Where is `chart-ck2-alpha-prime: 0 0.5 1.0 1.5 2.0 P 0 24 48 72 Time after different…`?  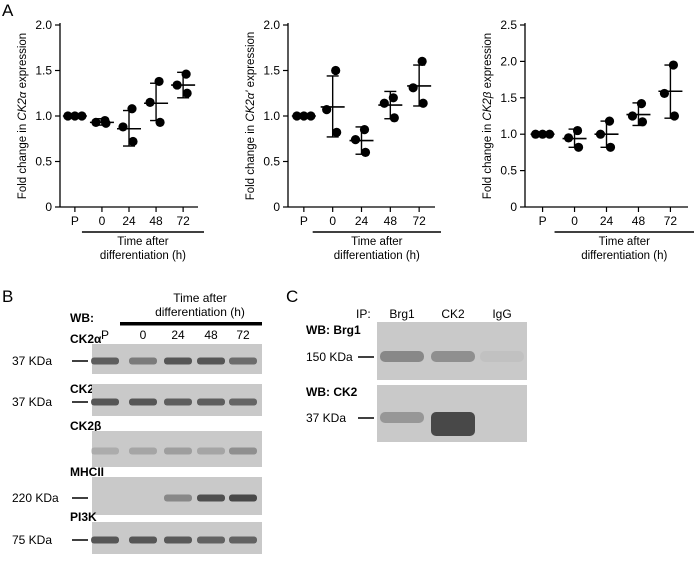
chart-ck2-alpha-prime: 0 0.5 1.0 1.5 2.0 P 0 24 48 72 Time after different… is located at coordinates (343, 140).